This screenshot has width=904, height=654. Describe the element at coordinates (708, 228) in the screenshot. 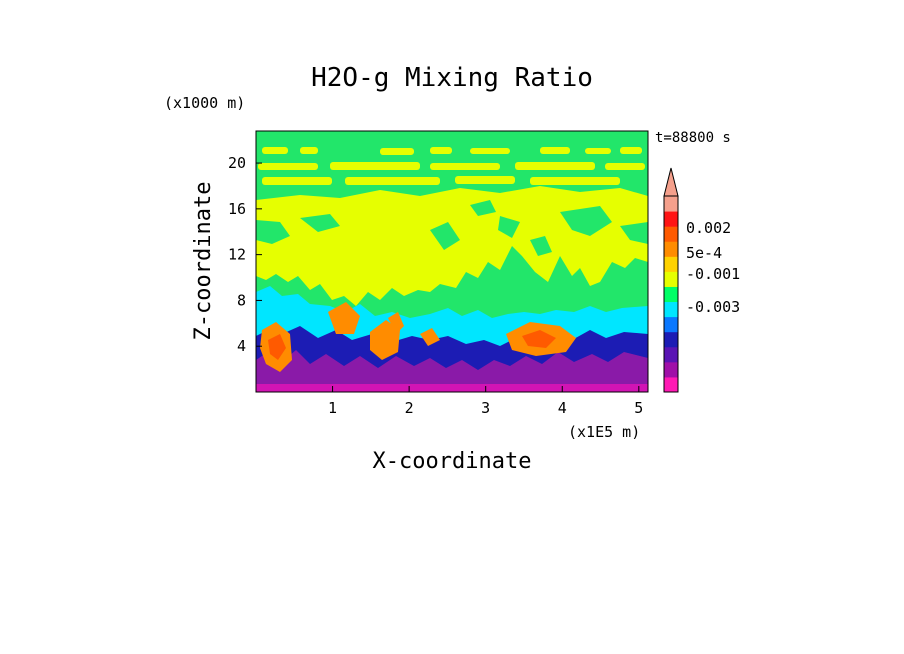

I see `colorbar-label: 0.002` at that location.